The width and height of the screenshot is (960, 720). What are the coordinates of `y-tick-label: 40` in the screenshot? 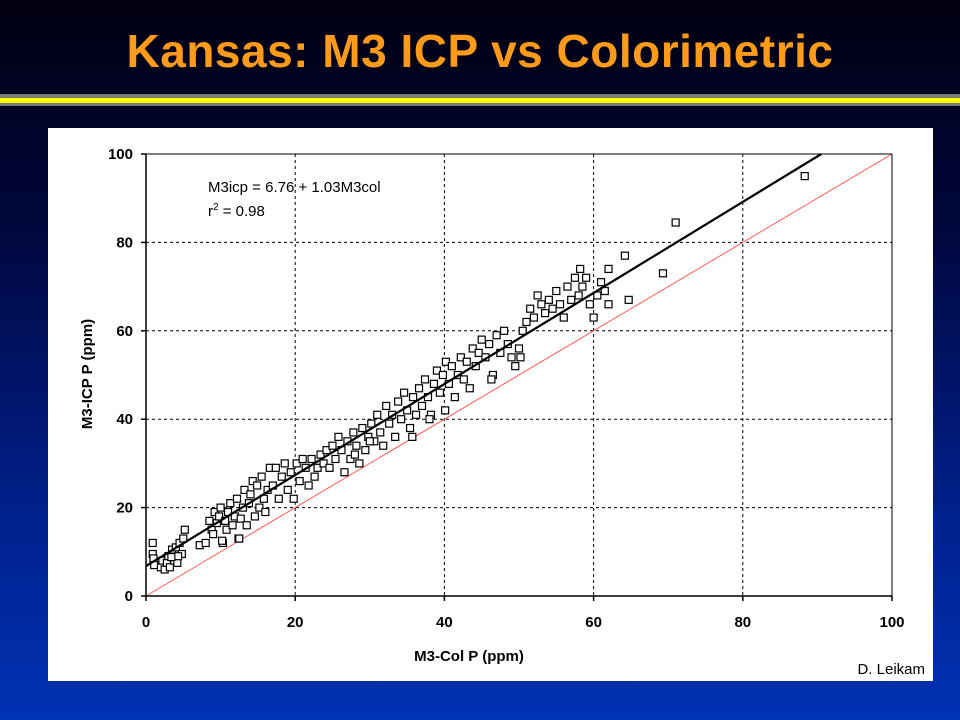 It's located at (124, 419).